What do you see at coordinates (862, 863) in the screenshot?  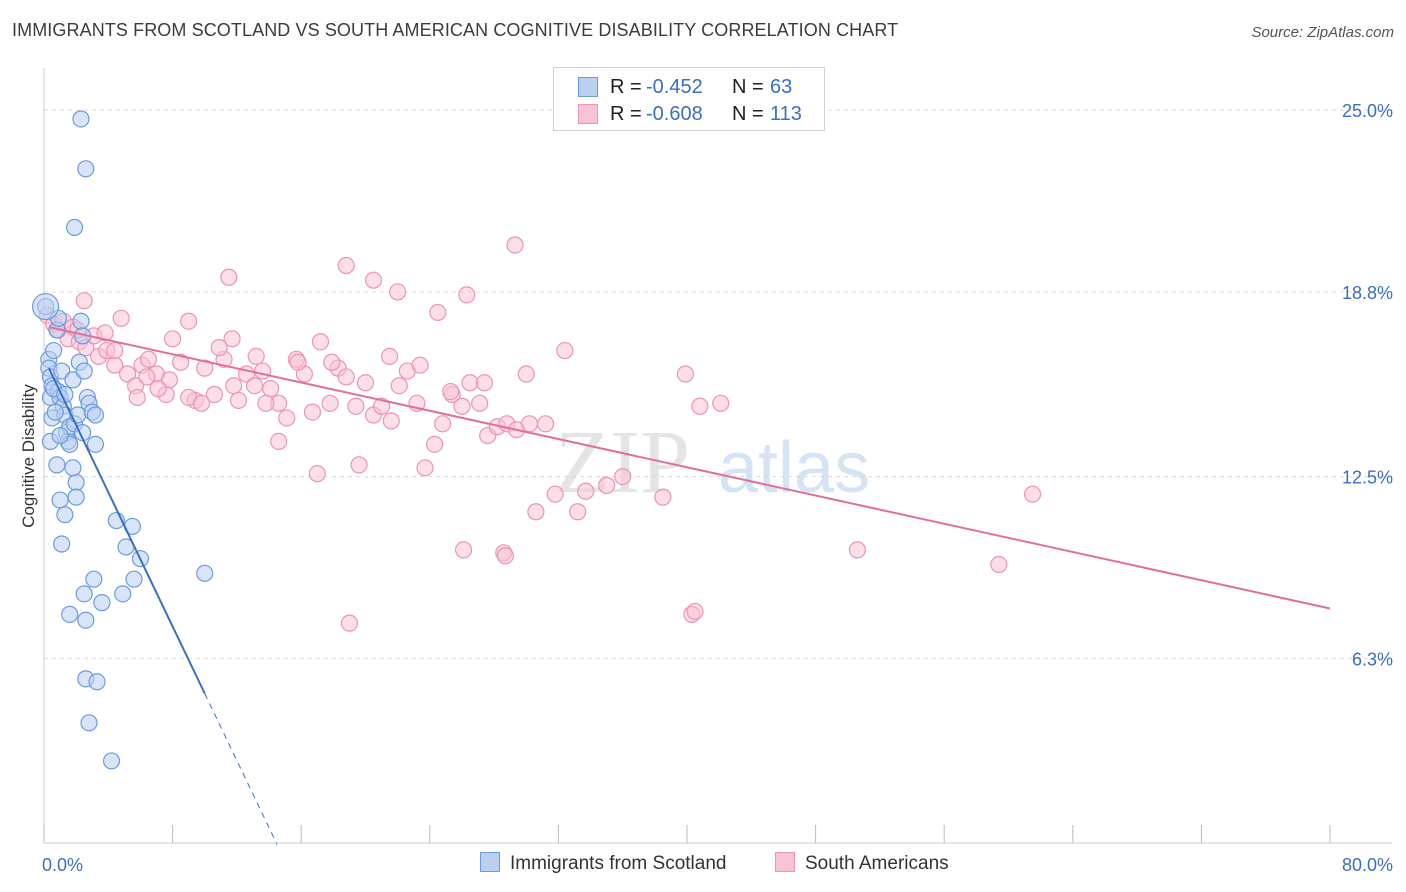 I see `legend-item-south-americans: South Americans` at bounding box center [862, 863].